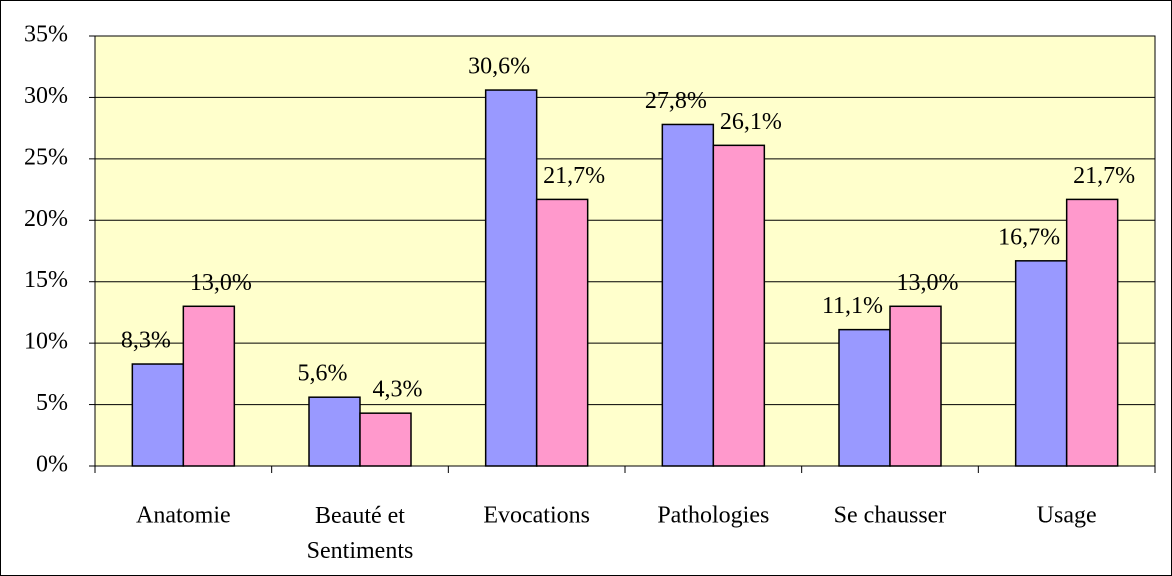 This screenshot has height=576, width=1172. I want to click on y-tick-label: 35%, so click(46, 35).